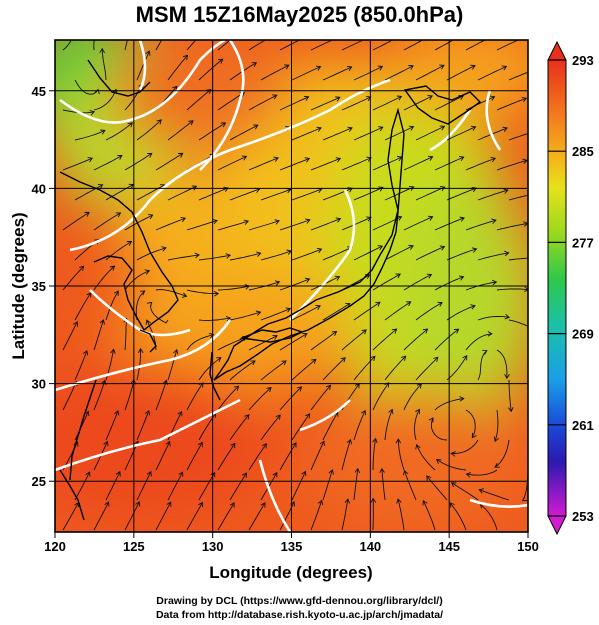 This screenshot has width=599, height=625. What do you see at coordinates (39, 384) in the screenshot?
I see `y-tick-label-30: 30` at bounding box center [39, 384].